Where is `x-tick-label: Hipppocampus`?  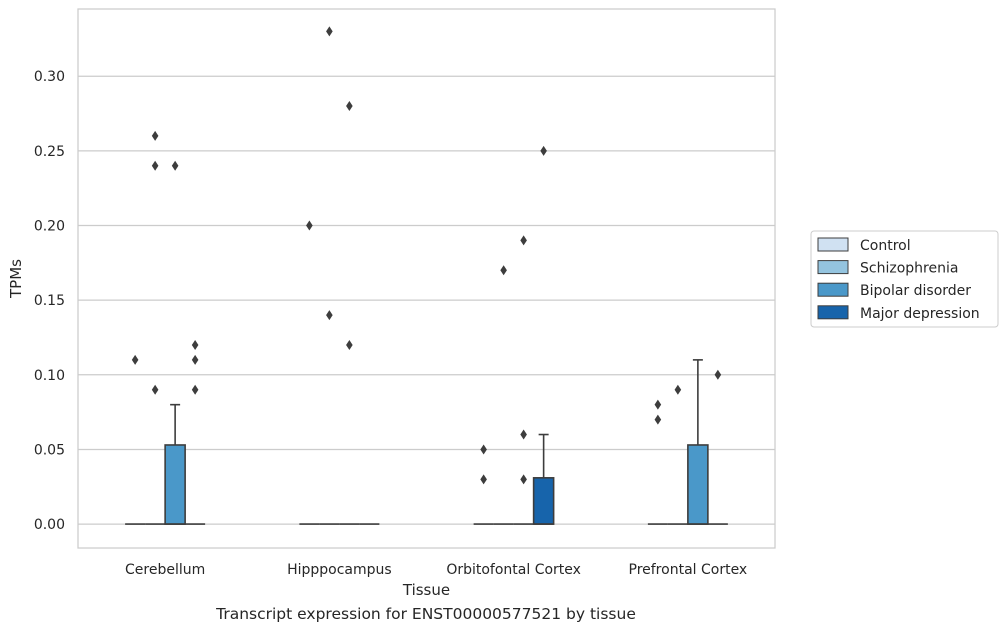 x-tick-label: Hipppocampus is located at coordinates (339, 570).